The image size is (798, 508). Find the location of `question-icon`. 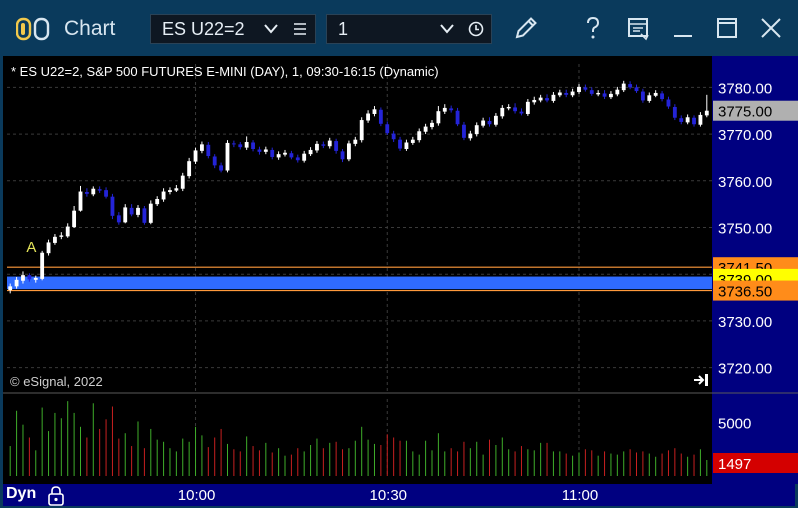

question-icon is located at coordinates (593, 28).